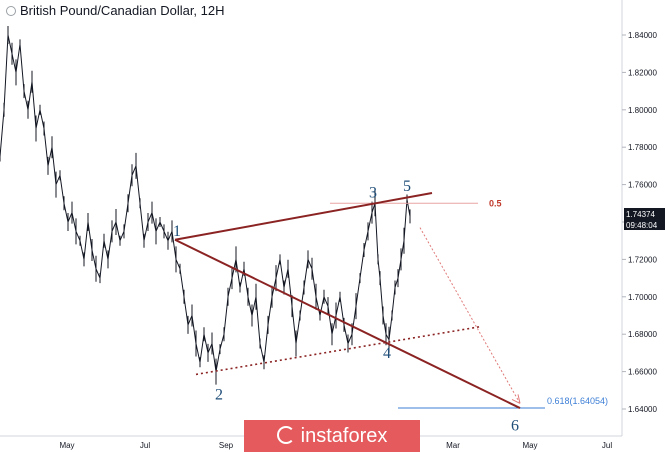 The height and width of the screenshot is (452, 665). What do you see at coordinates (303, 216) in the screenshot?
I see `upper-trendline` at bounding box center [303, 216].